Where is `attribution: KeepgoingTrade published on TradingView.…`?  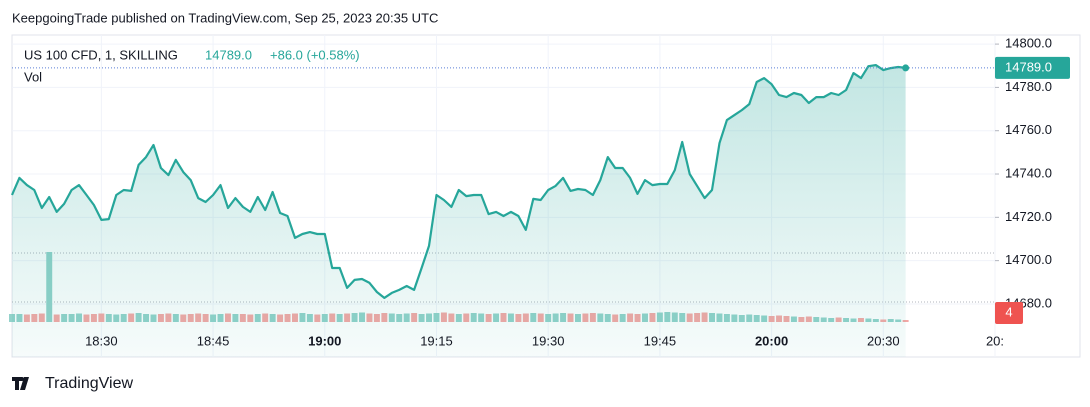 attribution: KeepgoingTrade published on TradingView.… is located at coordinates (225, 17).